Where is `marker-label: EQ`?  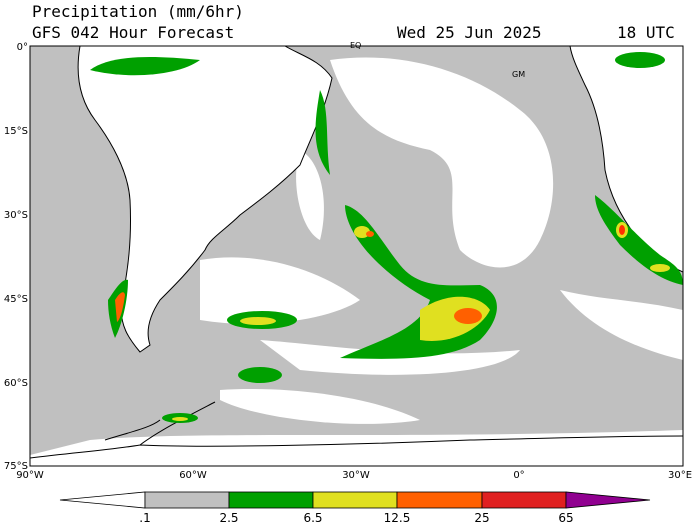
marker-label: EQ is located at coordinates (355, 45).